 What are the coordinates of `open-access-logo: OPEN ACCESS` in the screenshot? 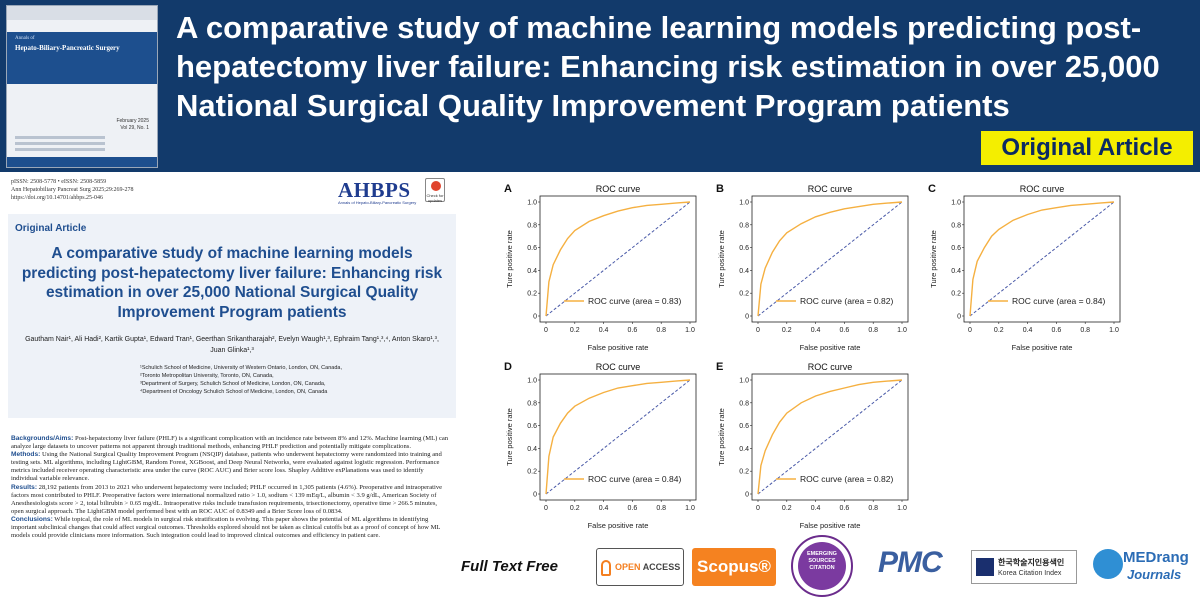 It's located at (640, 567).